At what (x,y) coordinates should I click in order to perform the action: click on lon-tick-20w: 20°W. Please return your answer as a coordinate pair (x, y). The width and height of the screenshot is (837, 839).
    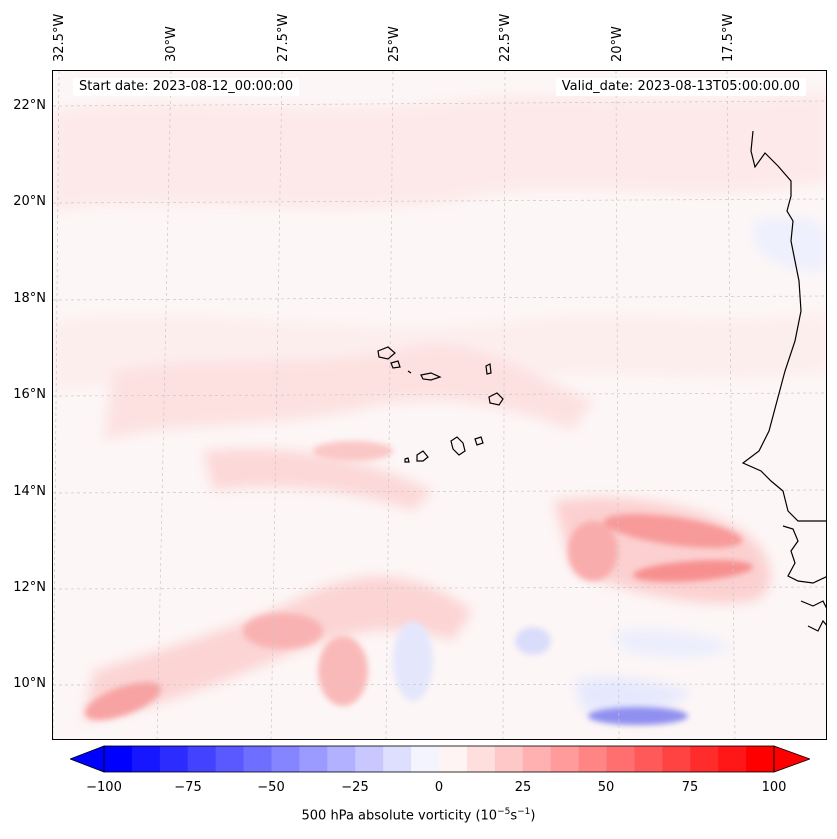
    Looking at the image, I should click on (617, 44).